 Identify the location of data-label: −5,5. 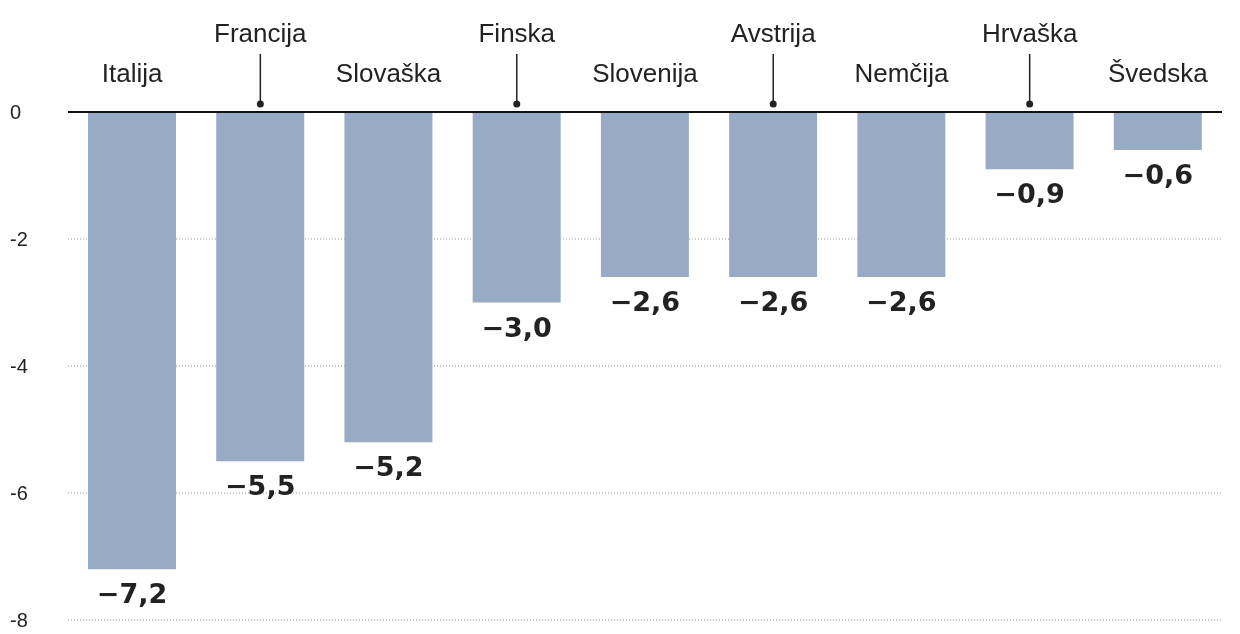
(260, 486).